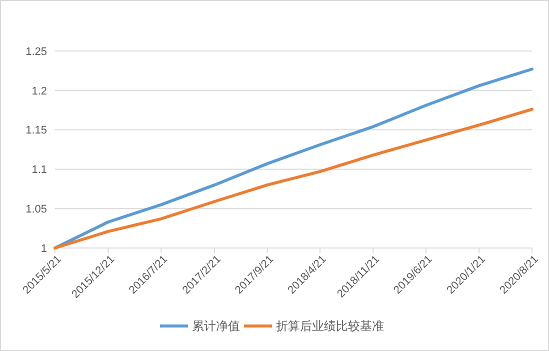 The width and height of the screenshot is (549, 351). Describe the element at coordinates (36, 130) in the screenshot. I see `y-tick-label: 1.15` at that location.